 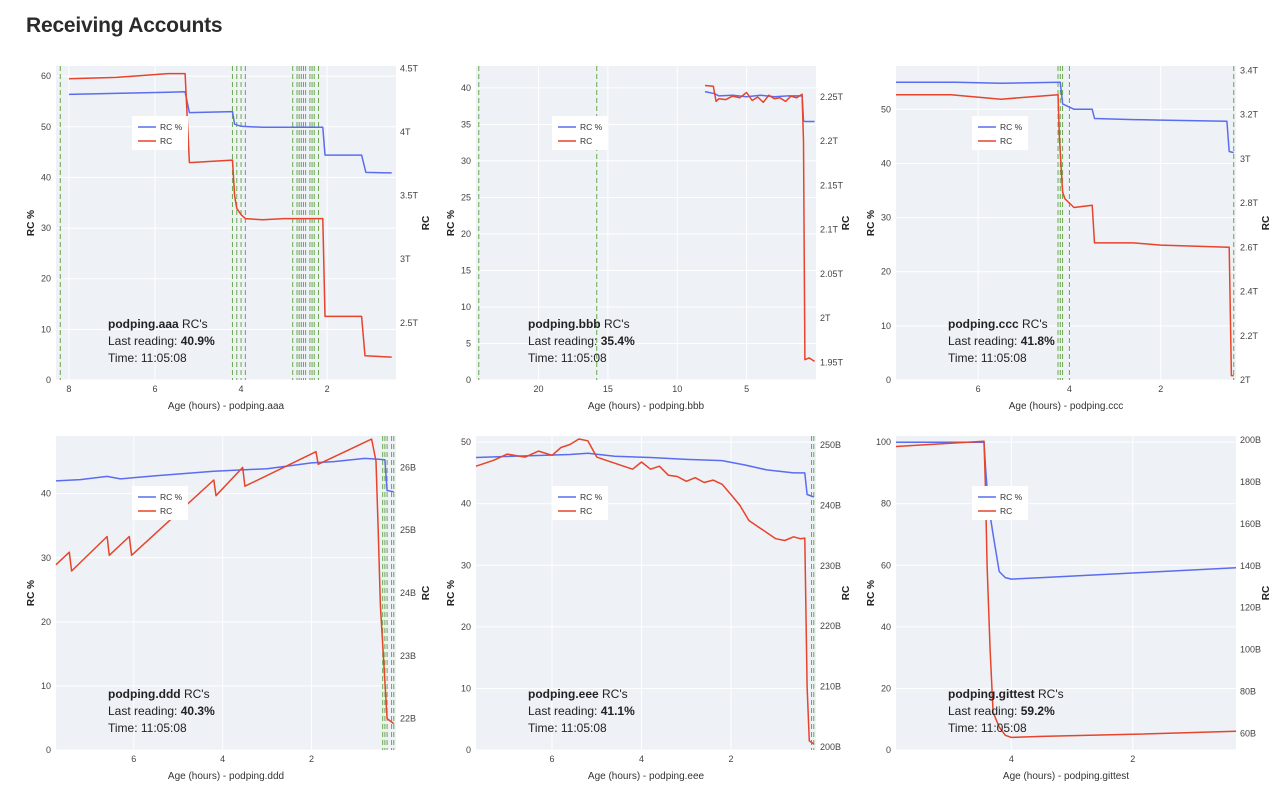 What do you see at coordinates (226, 776) in the screenshot?
I see `x-axis-title: Age (hours) - podping.ddd` at bounding box center [226, 776].